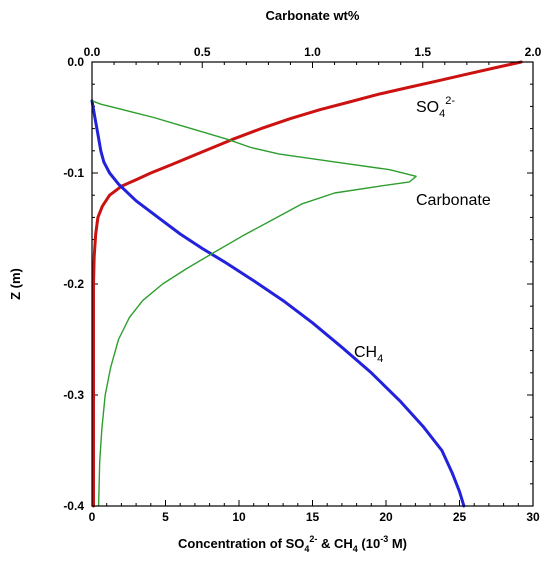 This screenshot has width=547, height=565. Describe the element at coordinates (384, 539) in the screenshot. I see `bottom-title-sup2: -3` at that location.